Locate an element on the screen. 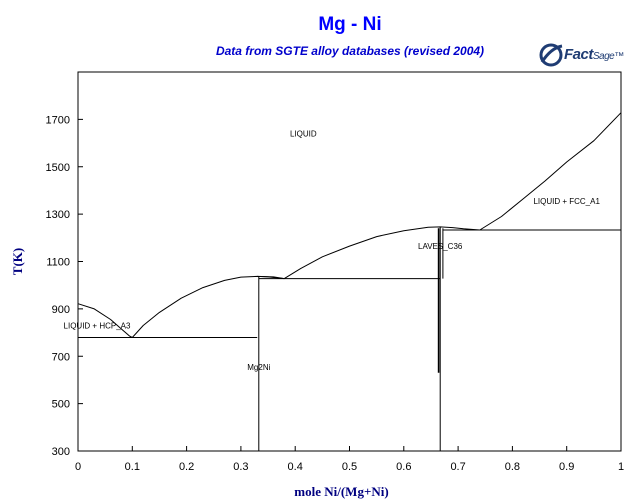 This screenshot has width=640, height=504. factsage-globe-icon is located at coordinates (551, 55).